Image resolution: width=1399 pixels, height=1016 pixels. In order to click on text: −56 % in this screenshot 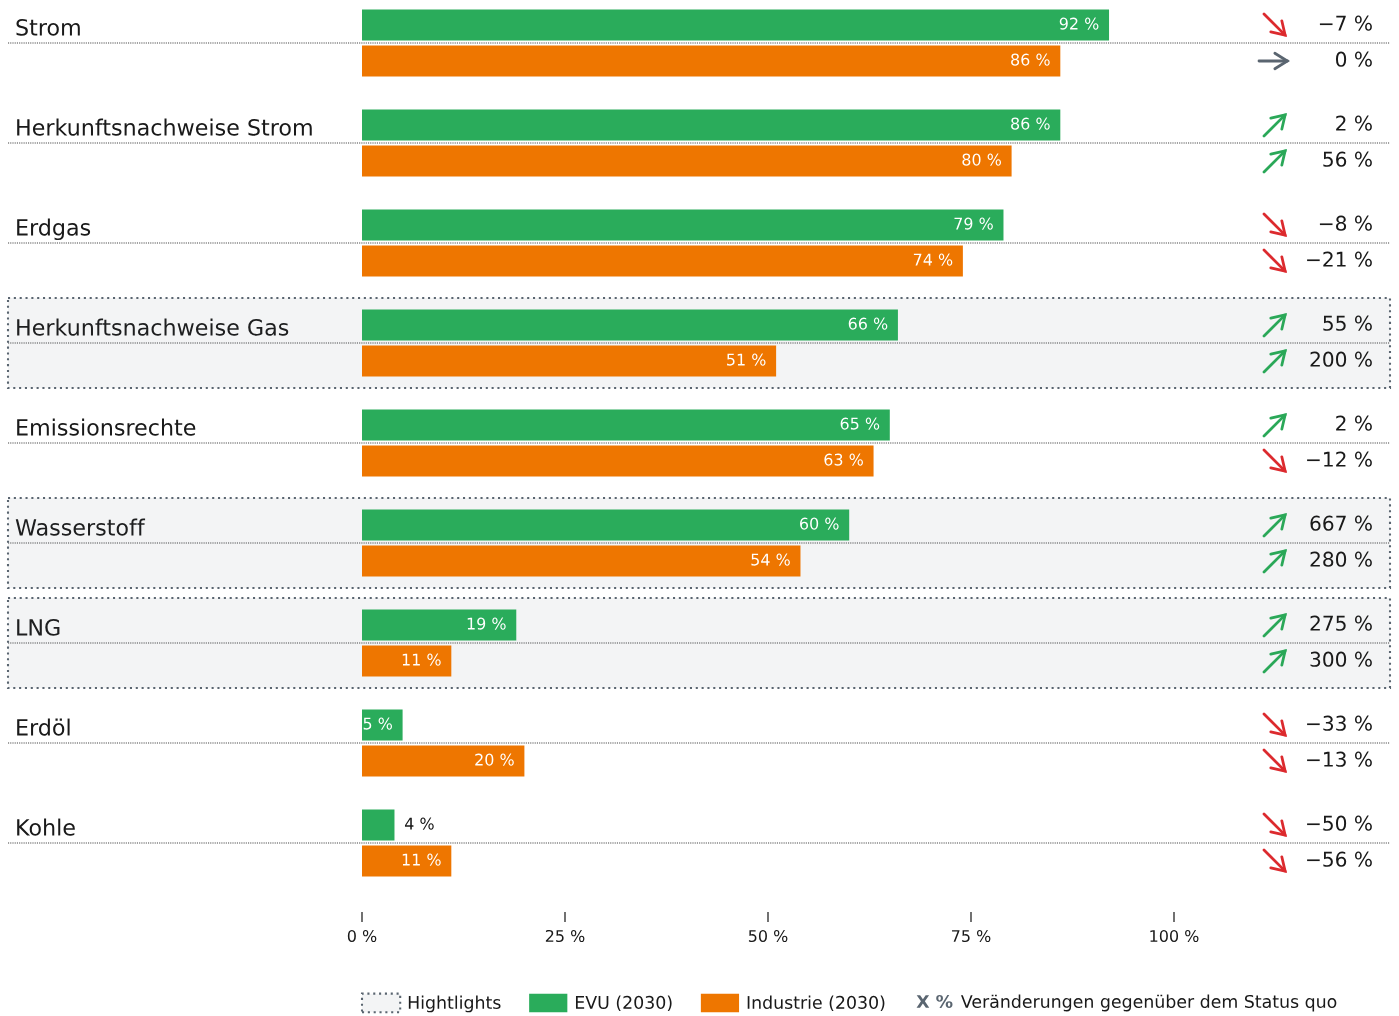, I will do `click(1339, 859)`.